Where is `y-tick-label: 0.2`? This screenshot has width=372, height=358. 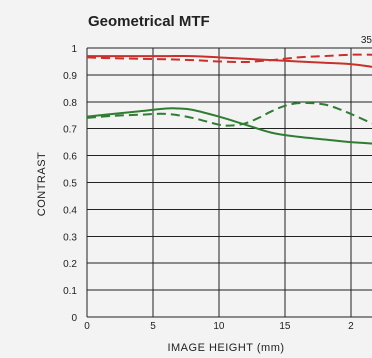
y-tick-label: 0.2 is located at coordinates (70, 264).